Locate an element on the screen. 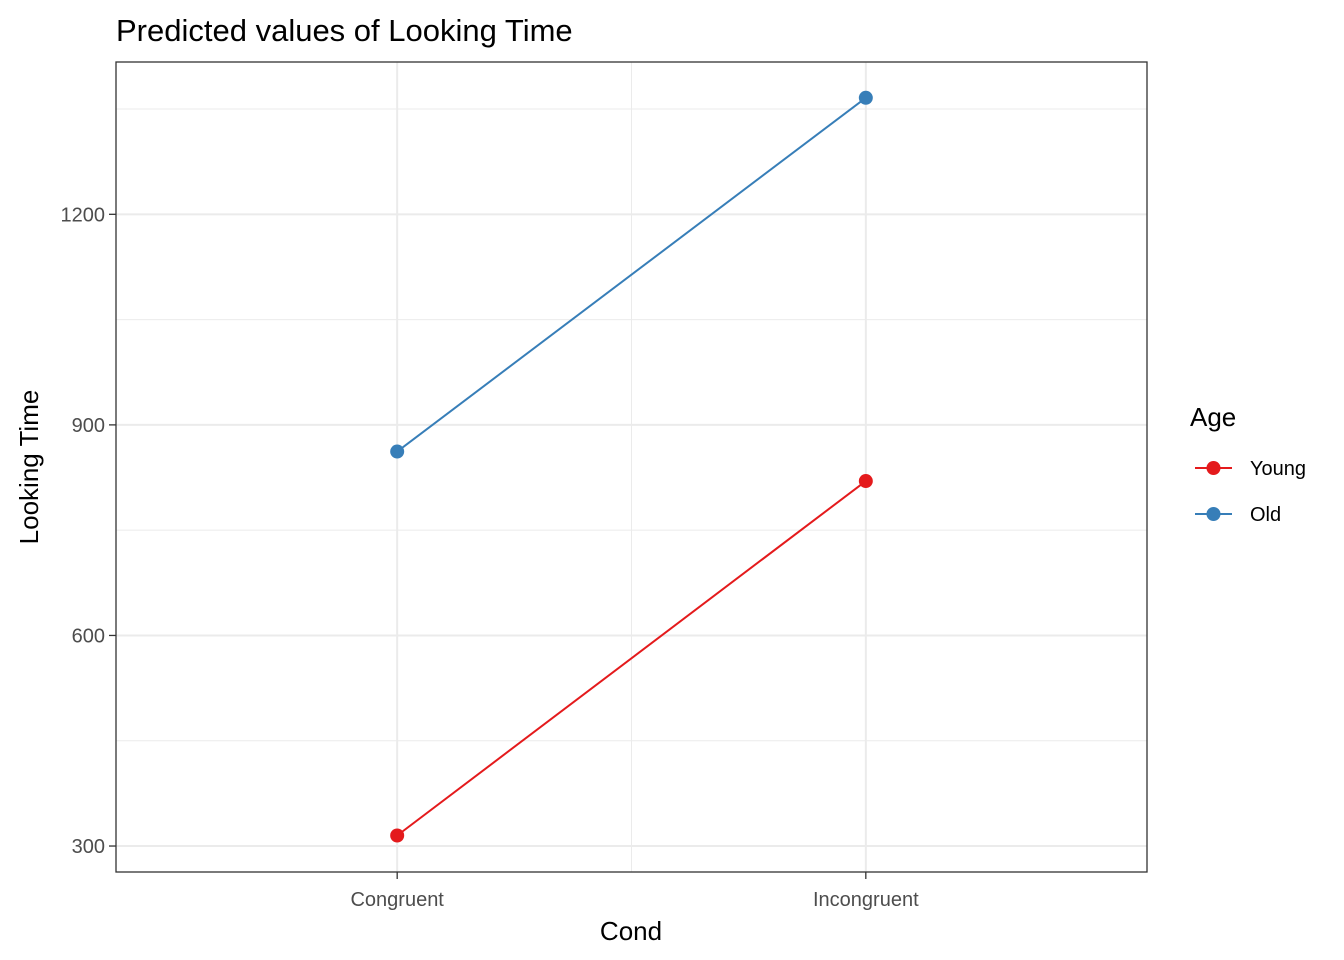 This screenshot has width=1344, height=960. x-axis-title: Cond is located at coordinates (631, 931).